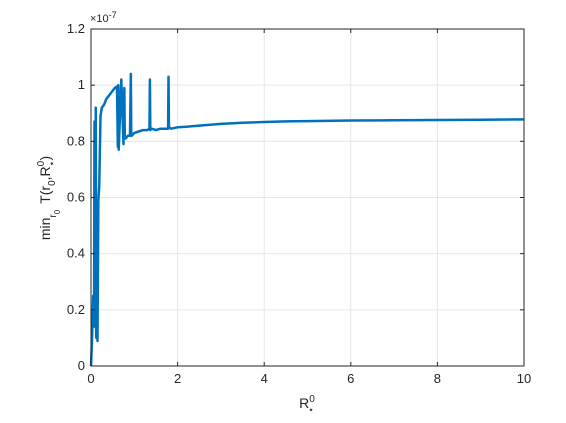 The height and width of the screenshot is (423, 566). What do you see at coordinates (350, 378) in the screenshot?
I see `x-tick-label: 6` at bounding box center [350, 378].